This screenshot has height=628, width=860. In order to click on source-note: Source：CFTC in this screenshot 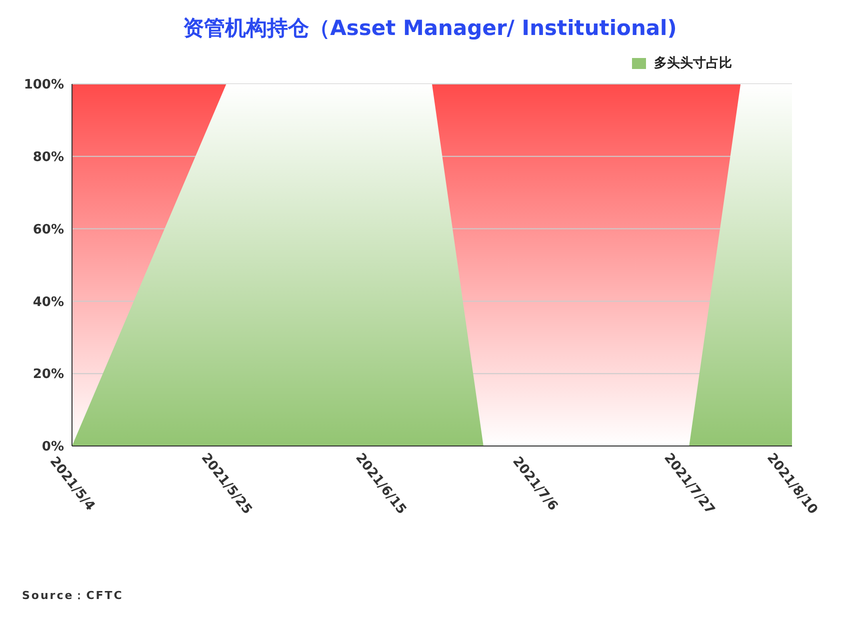, I will do `click(73, 595)`.